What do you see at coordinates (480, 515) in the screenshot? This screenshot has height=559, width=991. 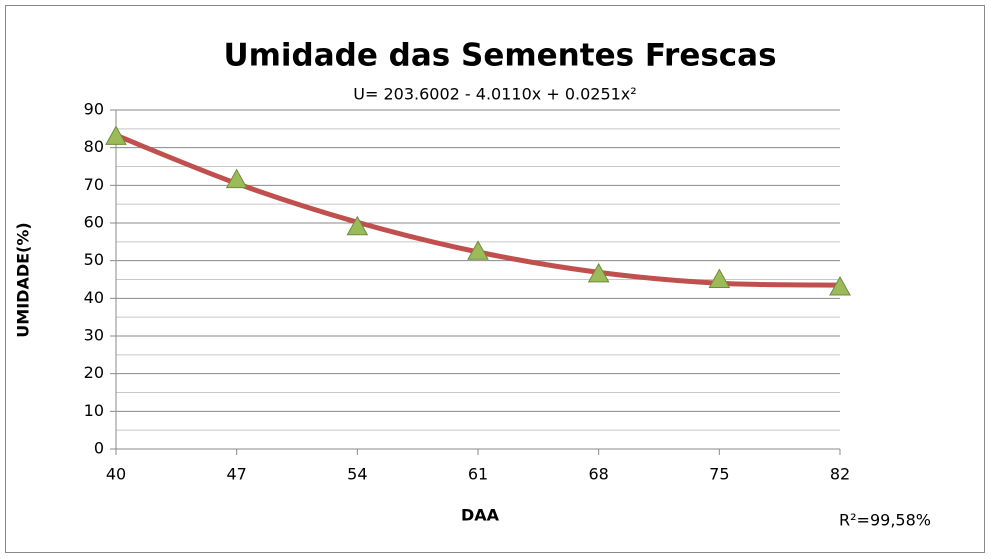 I see `x-axis-label: DAA` at bounding box center [480, 515].